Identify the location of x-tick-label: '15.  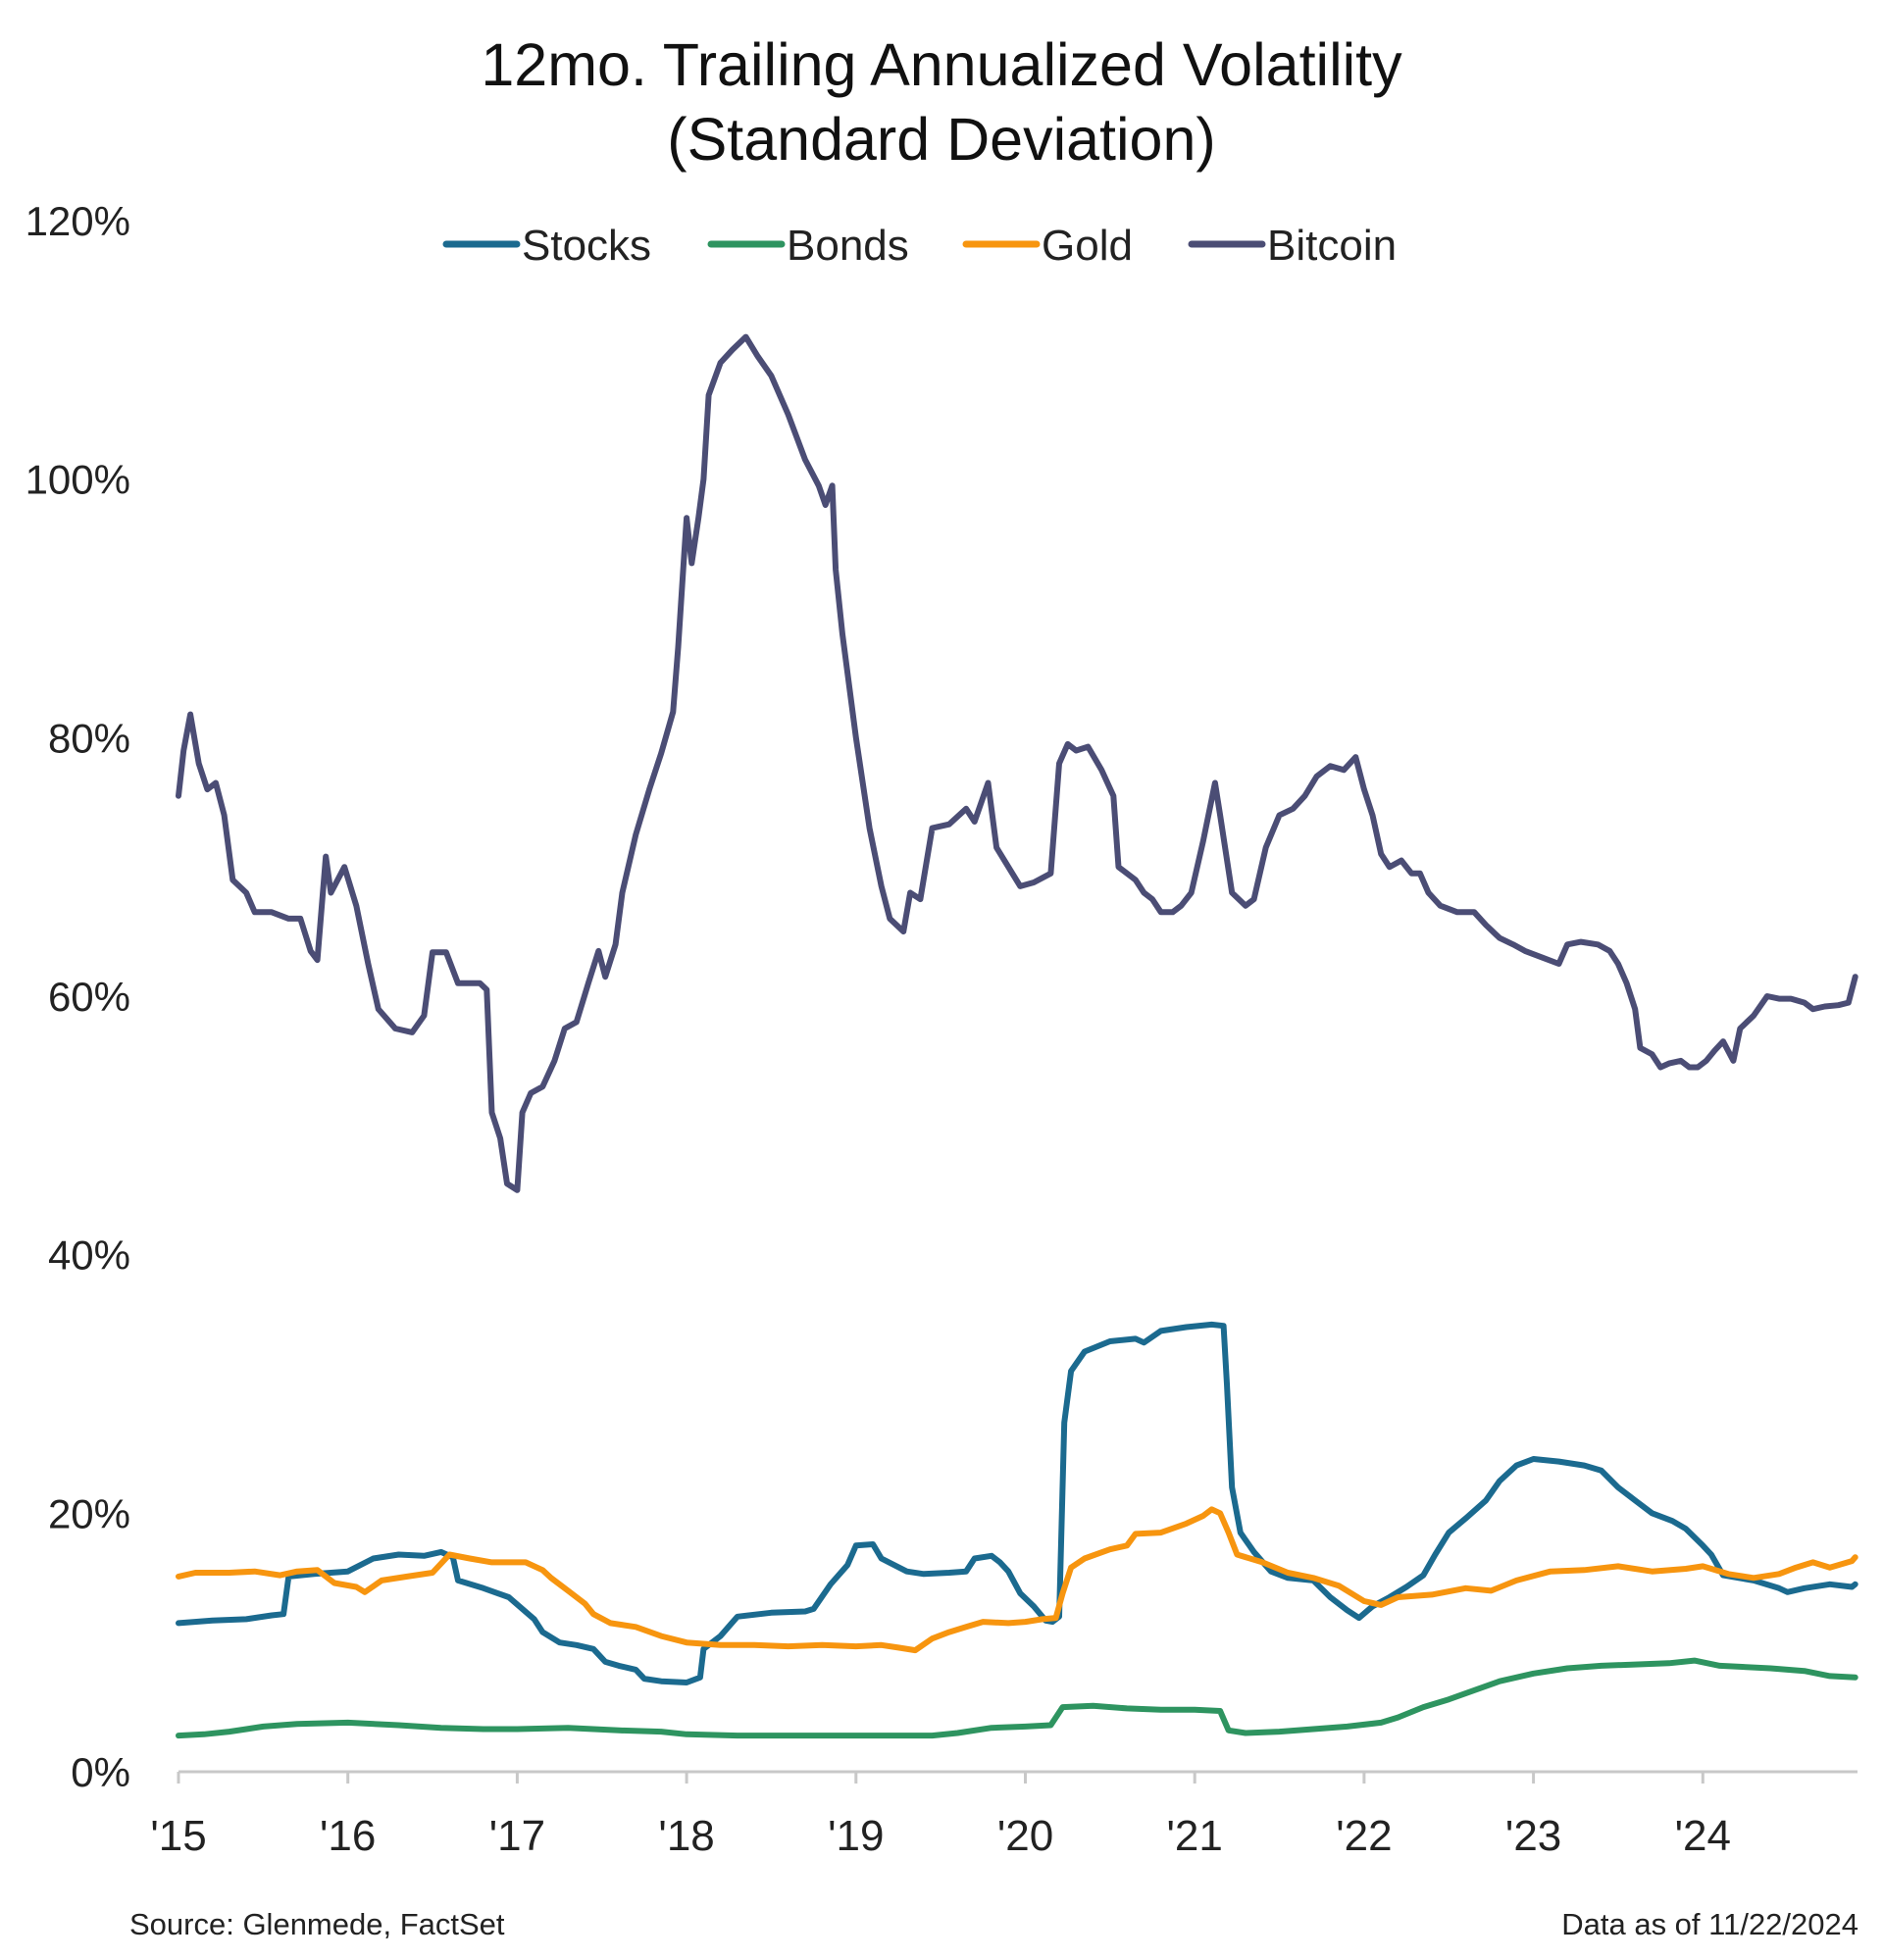
(178, 1836).